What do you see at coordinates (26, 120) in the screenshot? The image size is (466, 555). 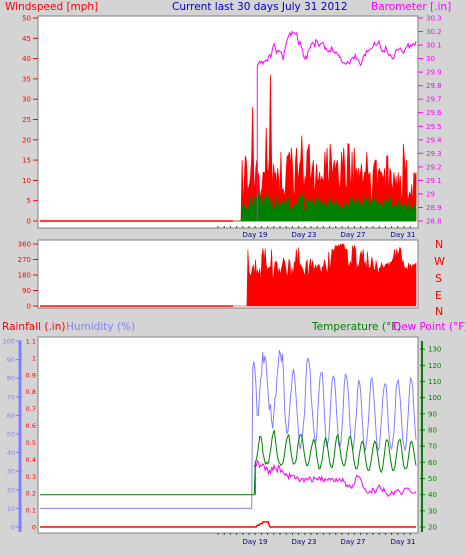 I see `windspeed-tick-label: 25` at bounding box center [26, 120].